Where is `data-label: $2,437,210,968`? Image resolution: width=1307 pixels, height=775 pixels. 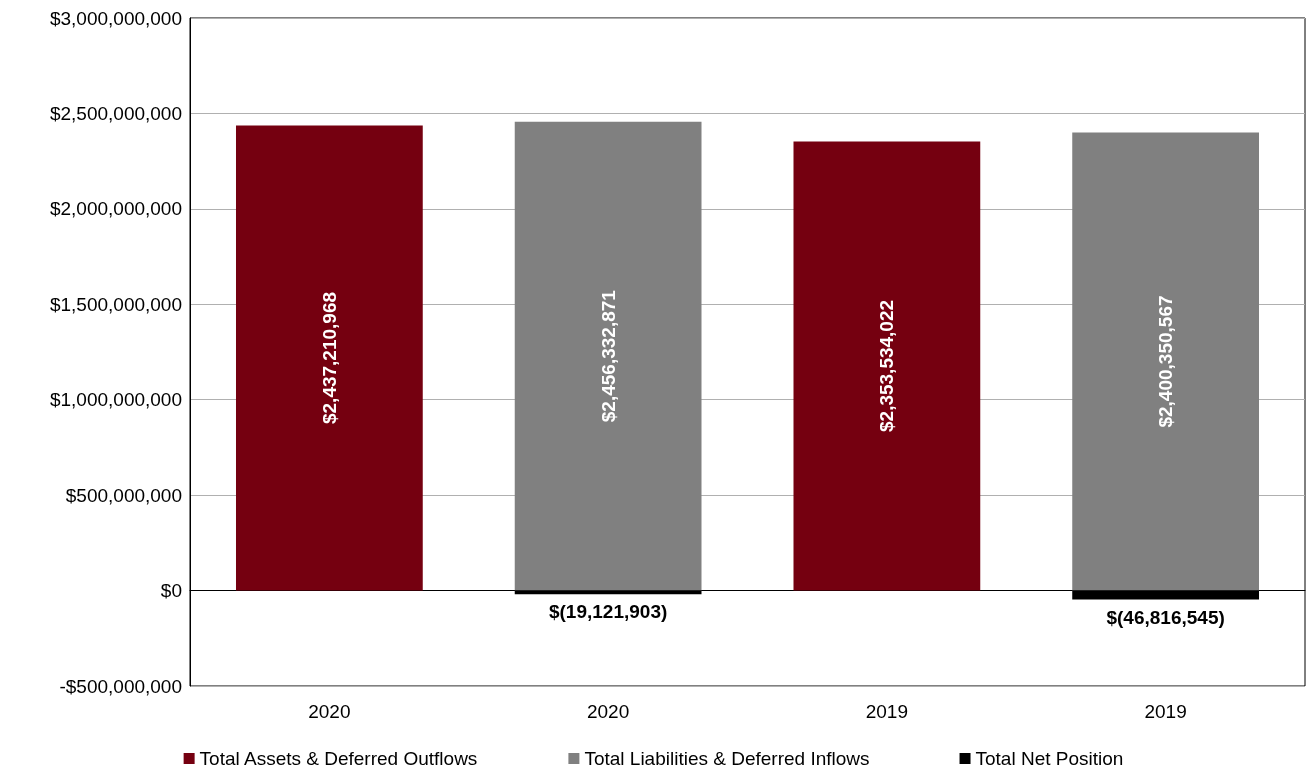 data-label: $2,437,210,968 is located at coordinates (329, 358).